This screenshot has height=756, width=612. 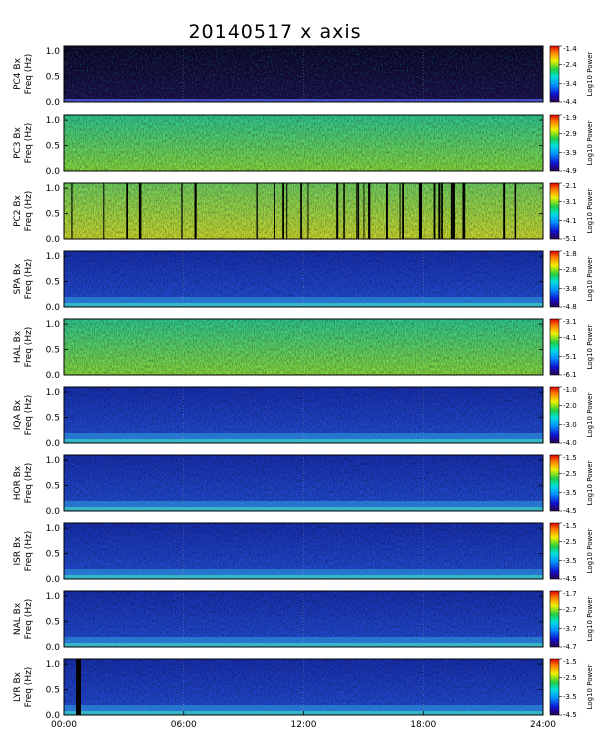 I want to click on panel-ylabel: NAL Bx, so click(x=18, y=618).